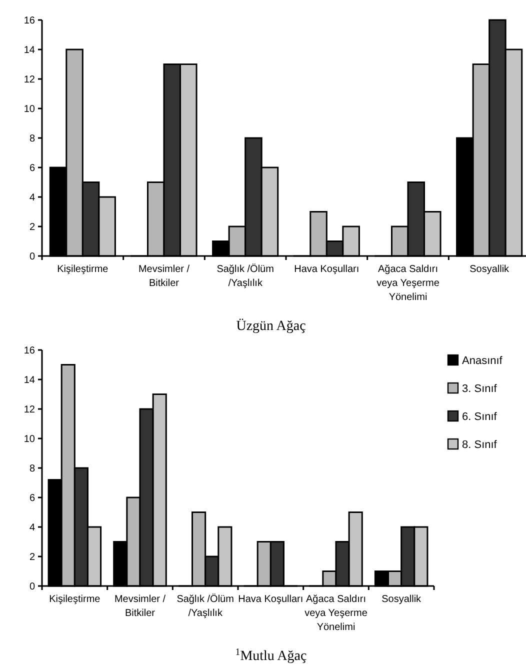 The image size is (526, 667). What do you see at coordinates (480, 416) in the screenshot?
I see `legend-label: 6. Sınıf` at bounding box center [480, 416].